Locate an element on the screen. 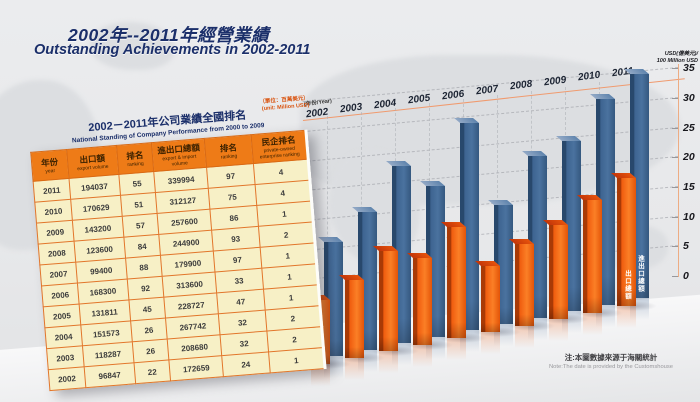 This screenshot has width=700, height=402. table-cell: 2005 is located at coordinates (62, 315).